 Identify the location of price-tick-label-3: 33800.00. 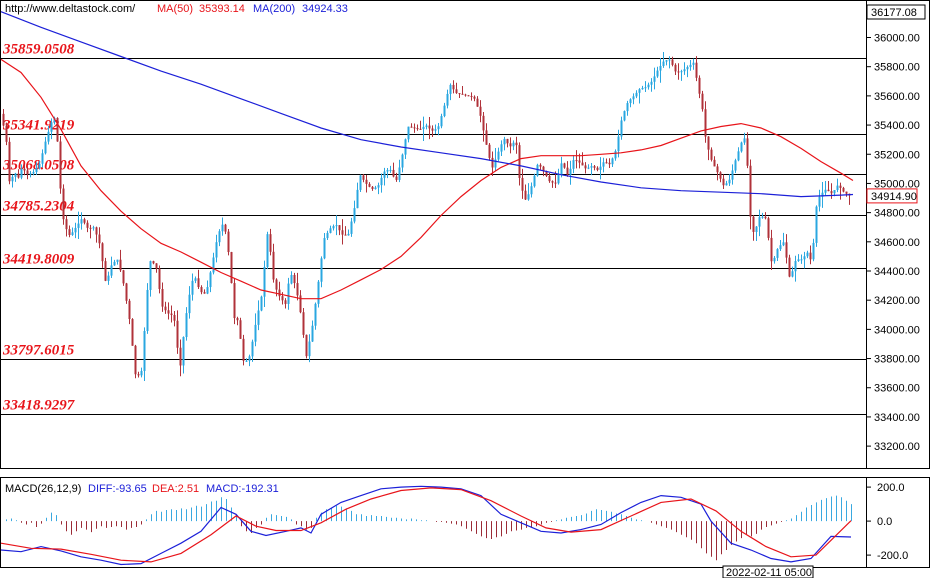
(897, 360).